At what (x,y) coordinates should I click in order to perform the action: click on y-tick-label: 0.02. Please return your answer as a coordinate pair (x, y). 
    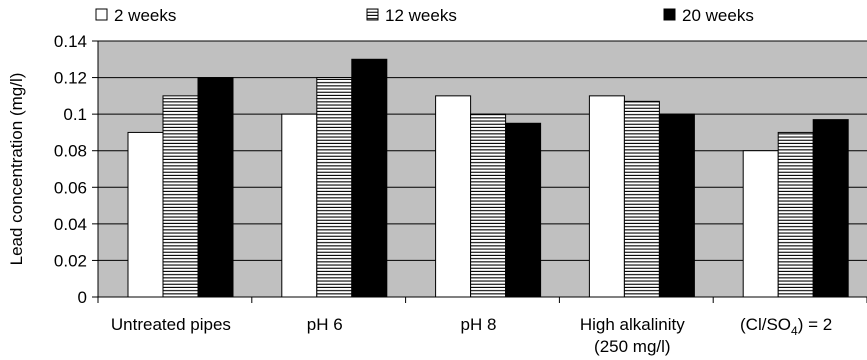
    Looking at the image, I should click on (70, 260).